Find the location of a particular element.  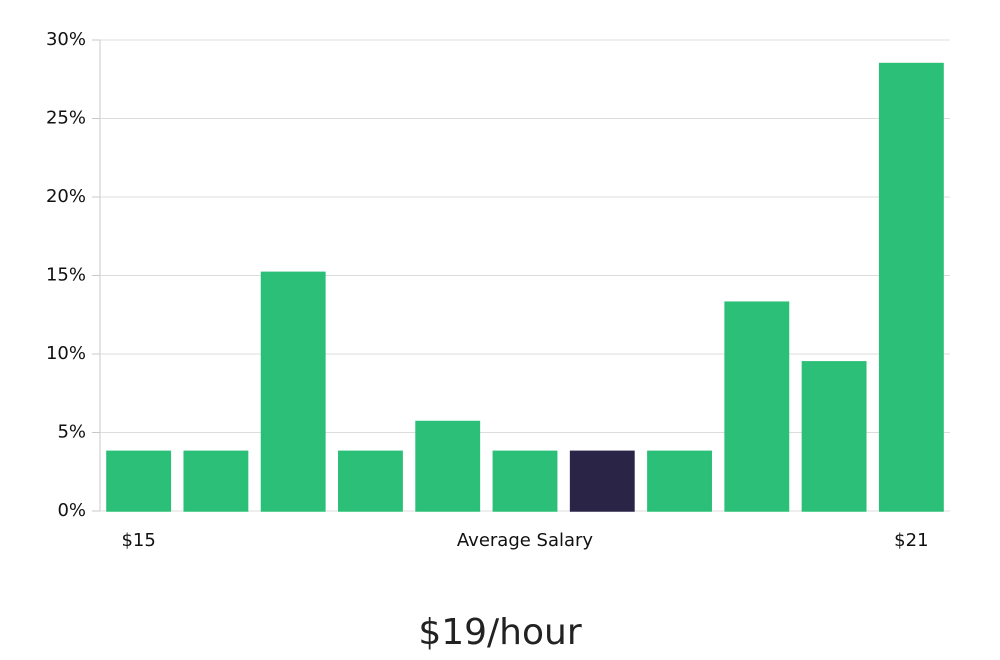

x-tick-label: Average Salary is located at coordinates (525, 540).